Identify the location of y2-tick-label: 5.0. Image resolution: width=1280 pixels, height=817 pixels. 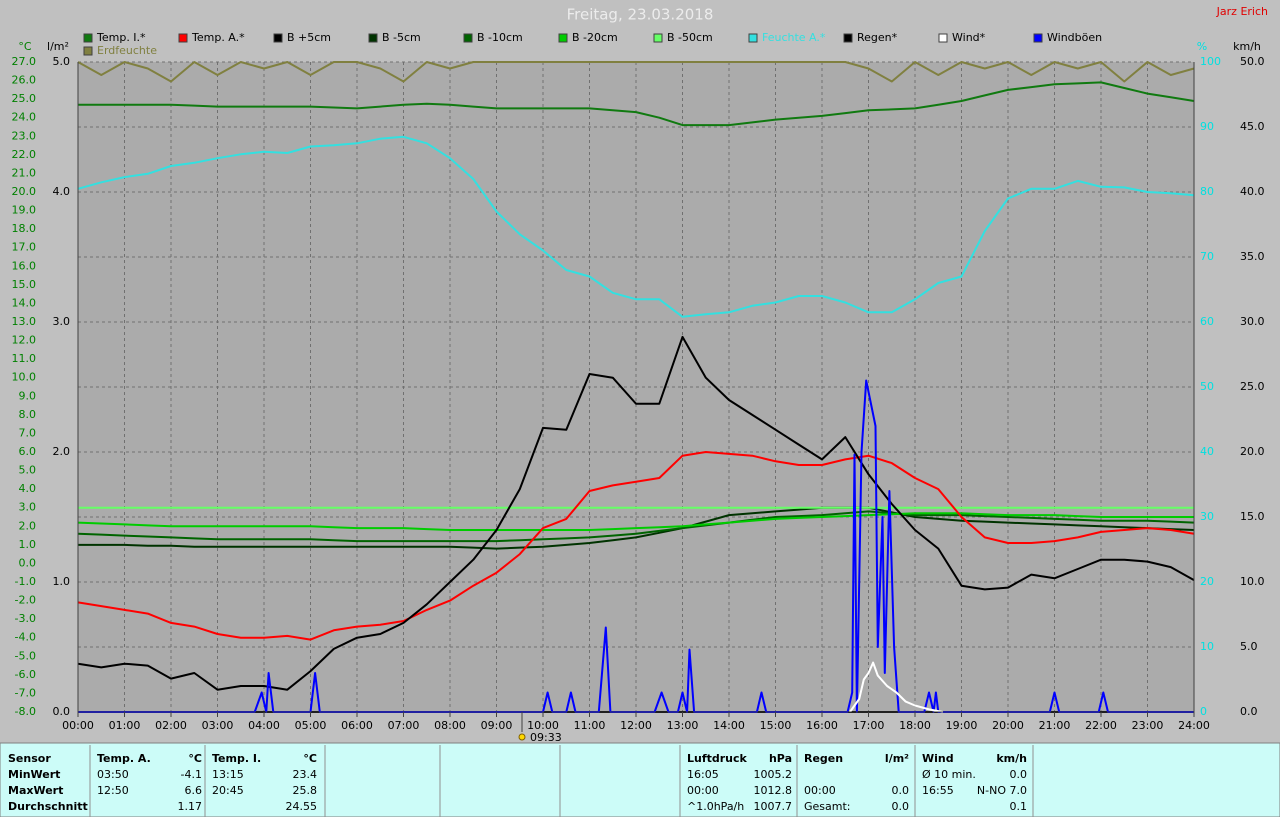
(62, 61).